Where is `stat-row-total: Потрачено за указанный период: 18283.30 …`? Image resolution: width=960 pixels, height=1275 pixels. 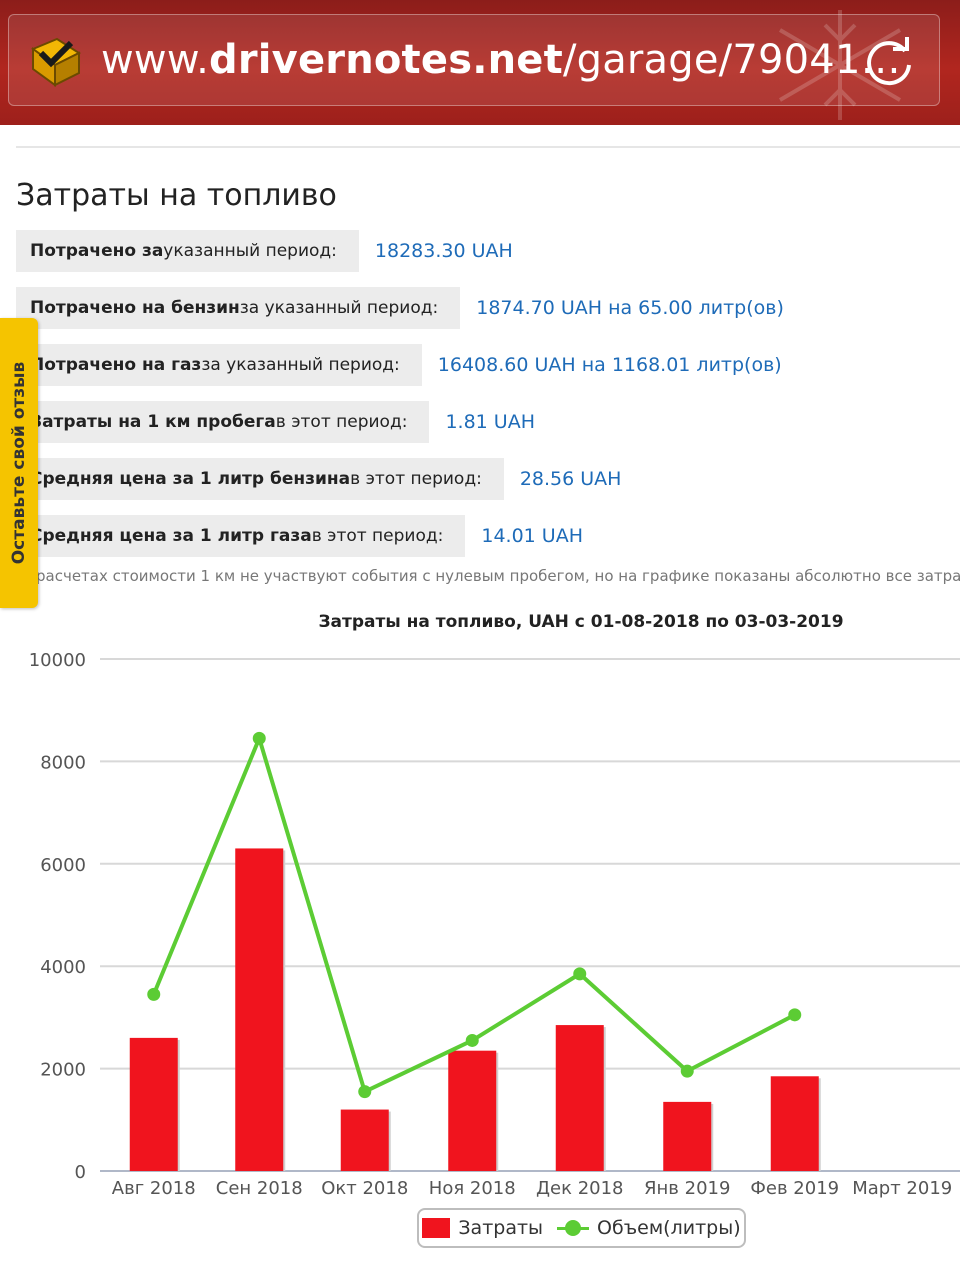
stat-row-total: Потрачено за указанный период: 18283.30 … is located at coordinates (264, 251).